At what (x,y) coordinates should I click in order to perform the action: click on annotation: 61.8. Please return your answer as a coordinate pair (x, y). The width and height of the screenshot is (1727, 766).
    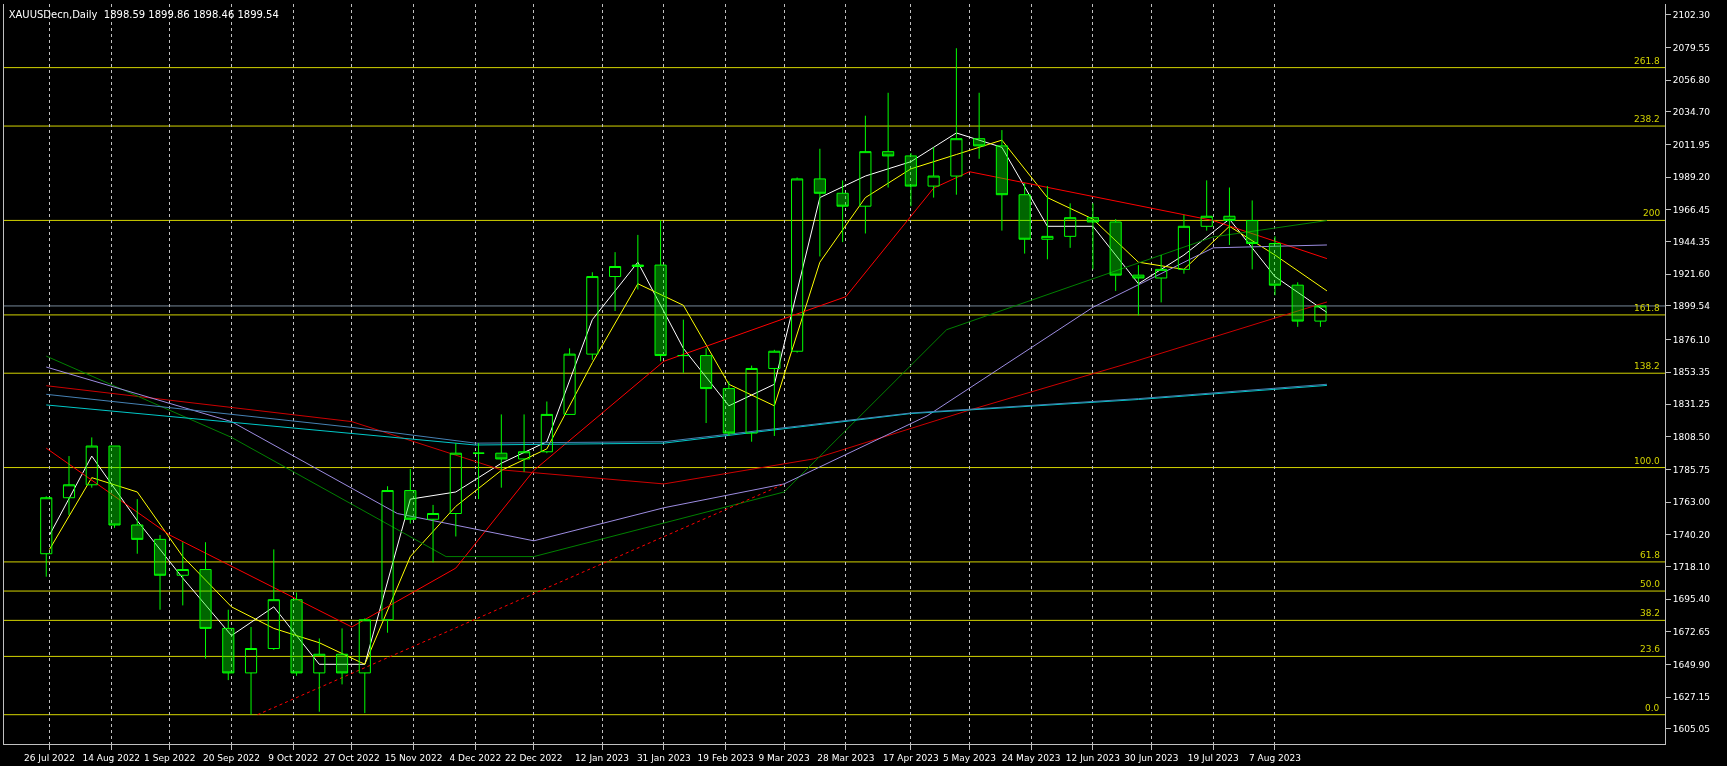
    Looking at the image, I should click on (1650, 555).